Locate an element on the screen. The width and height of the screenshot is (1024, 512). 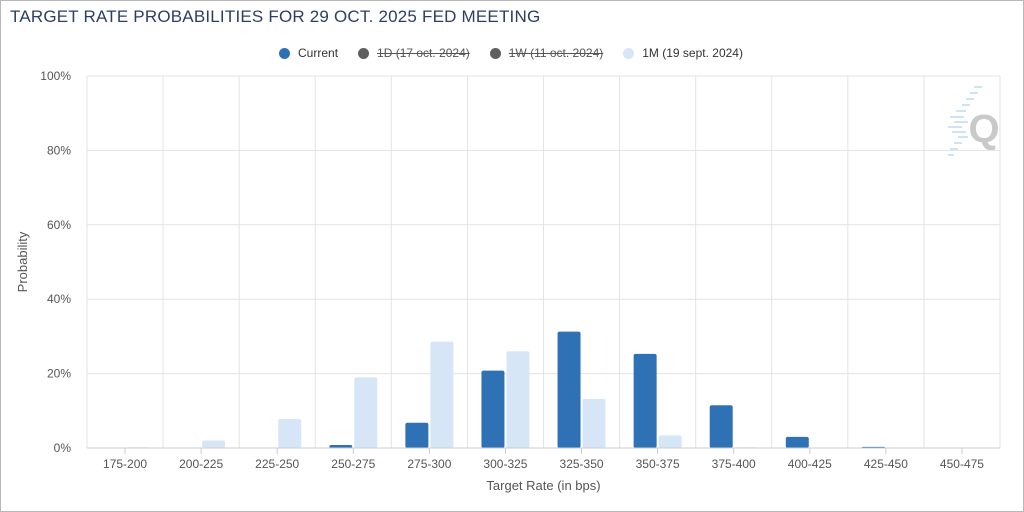
x-tick-label: 300-325 is located at coordinates (505, 464).